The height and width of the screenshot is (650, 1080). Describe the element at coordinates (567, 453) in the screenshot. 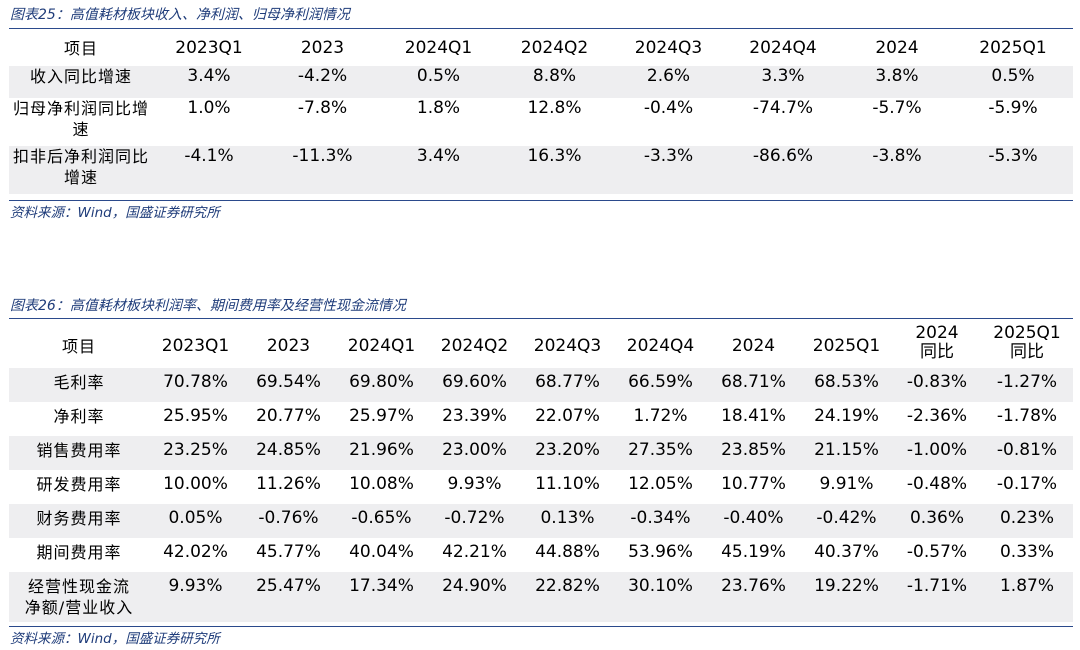

I see `cell: 23.20%` at that location.